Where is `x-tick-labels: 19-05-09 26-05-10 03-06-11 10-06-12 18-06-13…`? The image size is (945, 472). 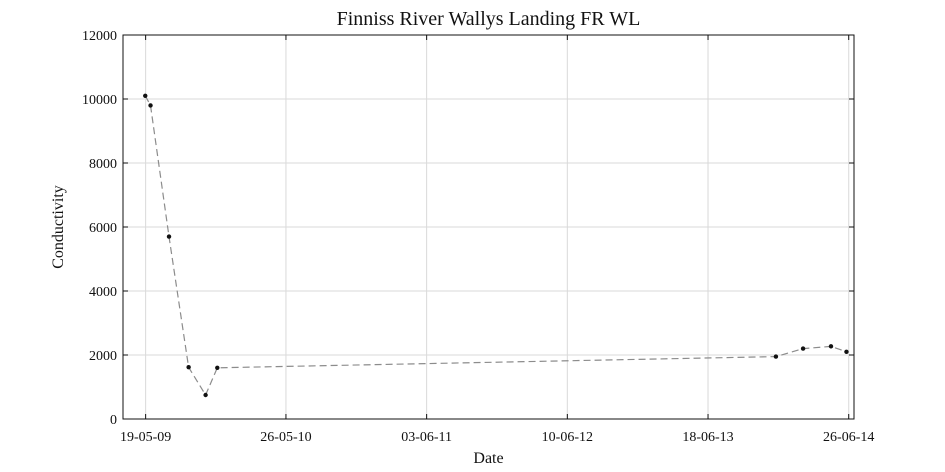
x-tick-labels: 19-05-09 26-05-10 03-06-11 10-06-12 18-06-13… is located at coordinates (497, 437).